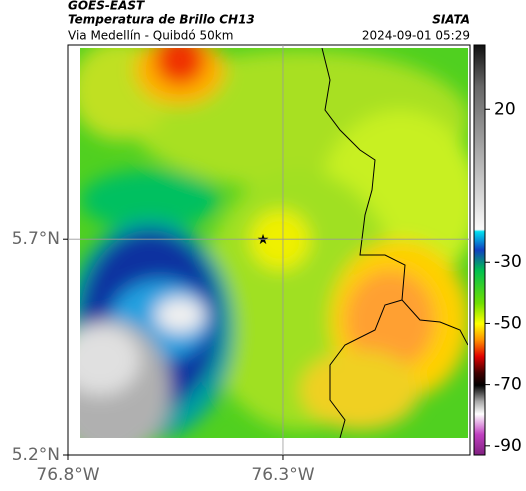 This screenshot has width=526, height=491. Describe the element at coordinates (282, 475) in the screenshot. I see `x-tick-label: 76.3°W` at that location.